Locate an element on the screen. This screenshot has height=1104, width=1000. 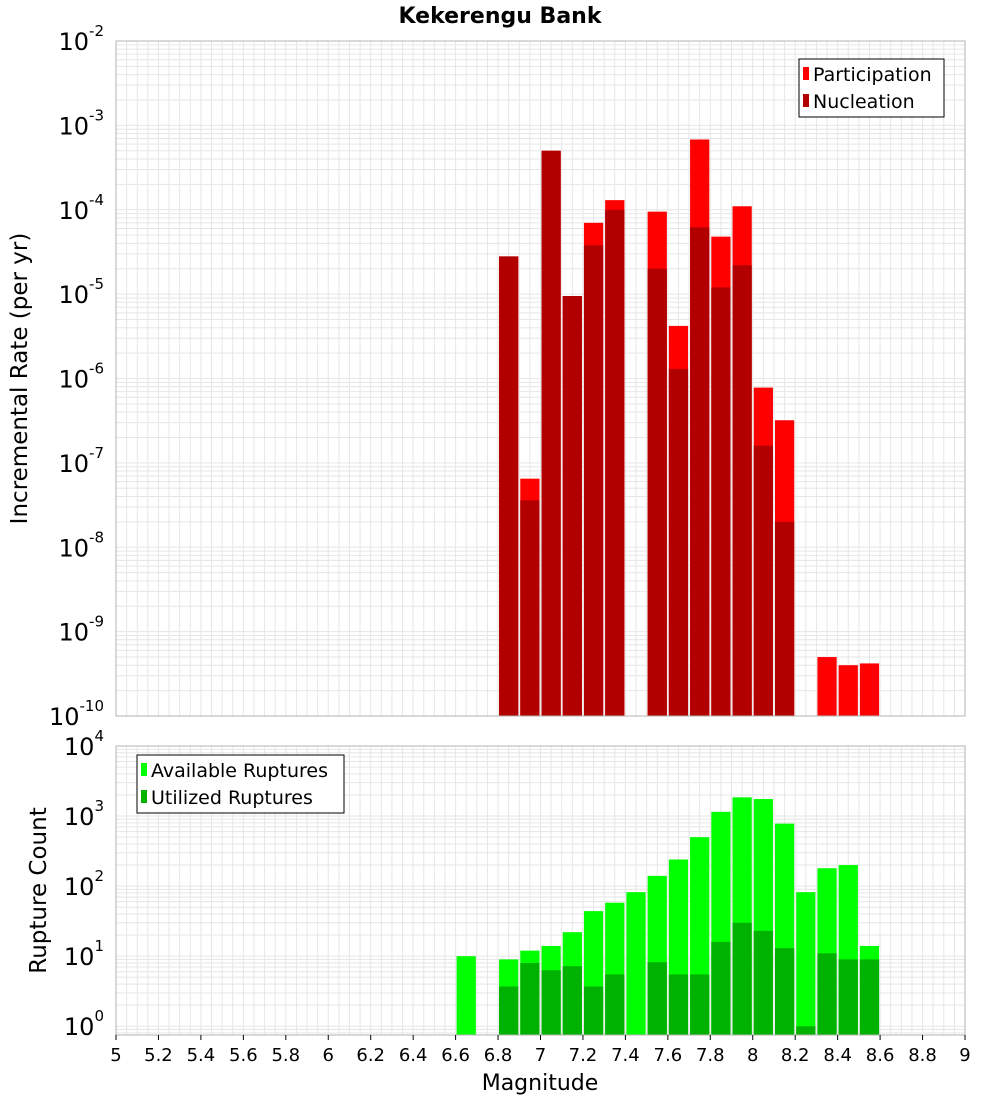
y-tick-label: 10¹ is located at coordinates (84, 954).